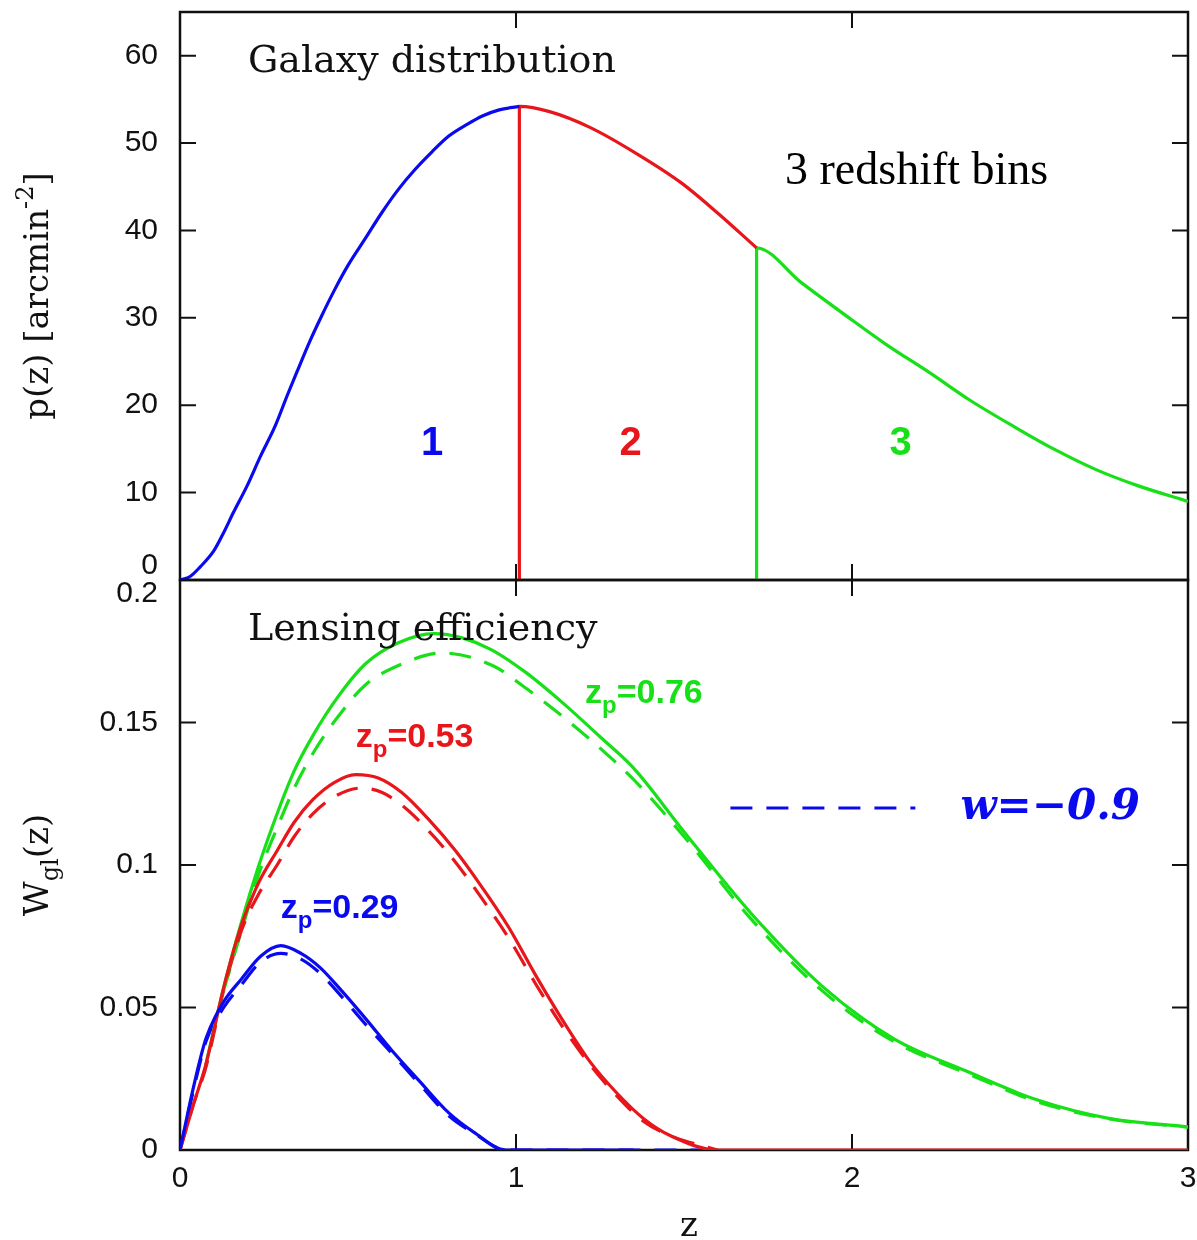 The image size is (1197, 1240). Describe the element at coordinates (141, 490) in the screenshot. I see `y-tick-label: 10` at that location.